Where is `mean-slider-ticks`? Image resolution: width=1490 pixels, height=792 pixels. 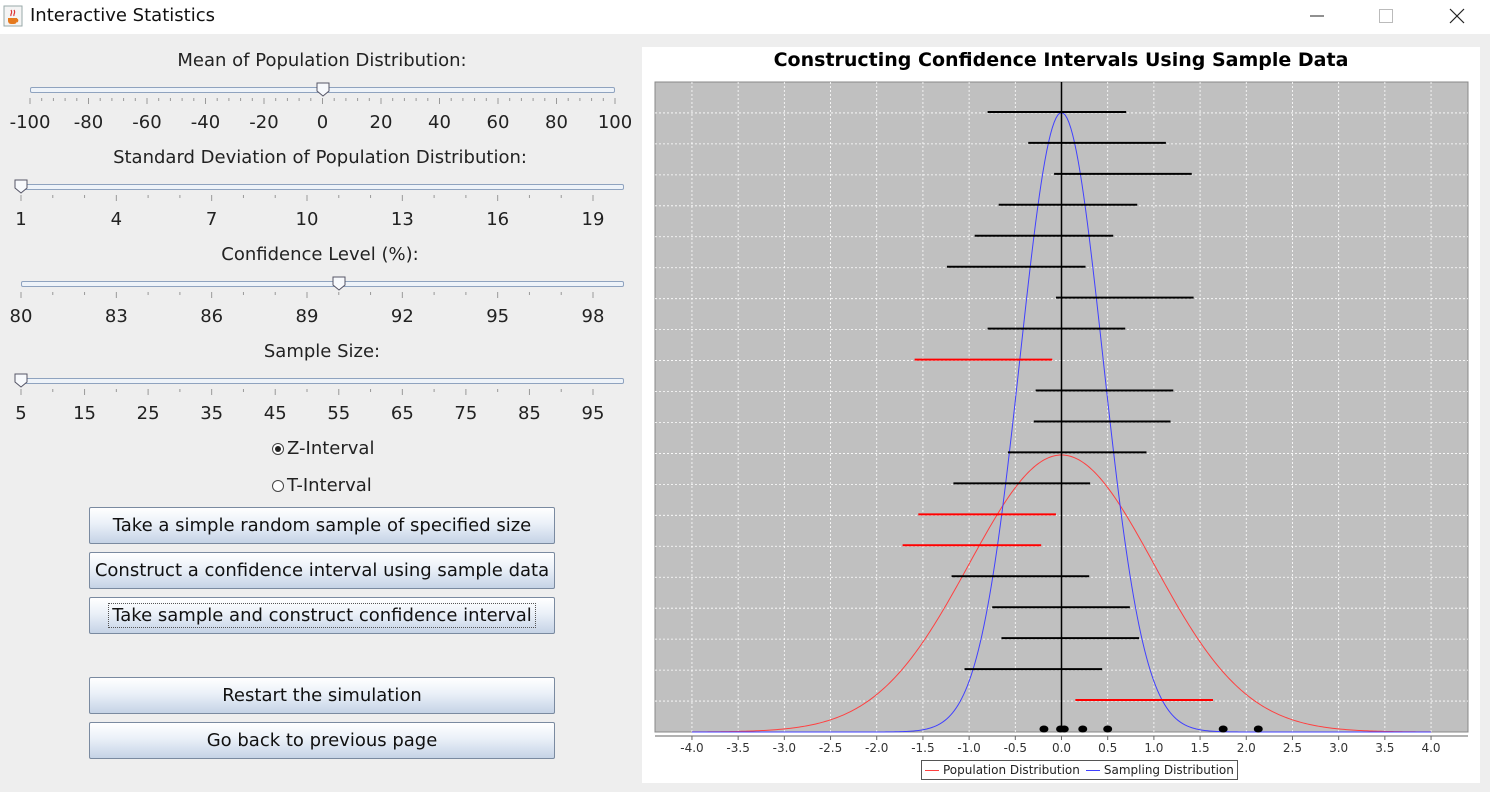
mean-slider-ticks is located at coordinates (322, 101).